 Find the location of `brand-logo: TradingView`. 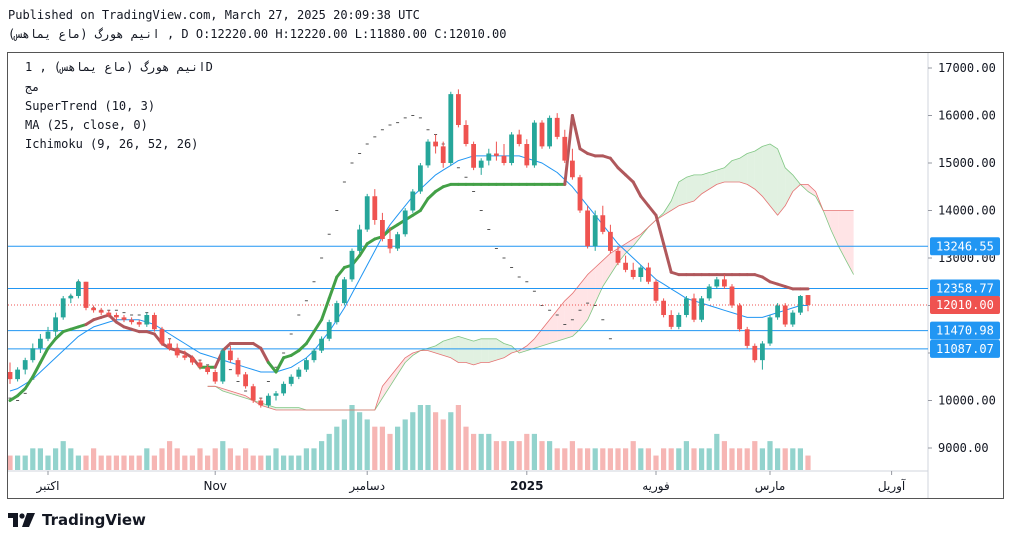

brand-logo: TradingView is located at coordinates (77, 520).